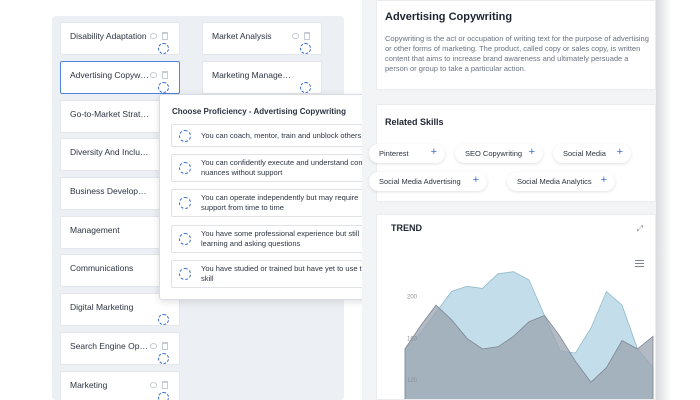 This screenshot has width=700, height=400. Describe the element at coordinates (414, 122) in the screenshot. I see `related-skills-title: Related Skills` at that location.